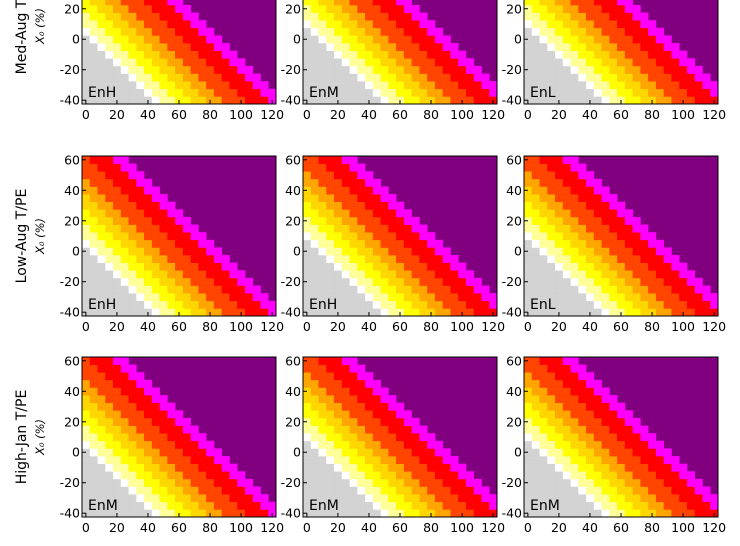 The width and height of the screenshot is (740, 546). What do you see at coordinates (462, 114) in the screenshot?
I see `x-tick-label: 100` at bounding box center [462, 114].